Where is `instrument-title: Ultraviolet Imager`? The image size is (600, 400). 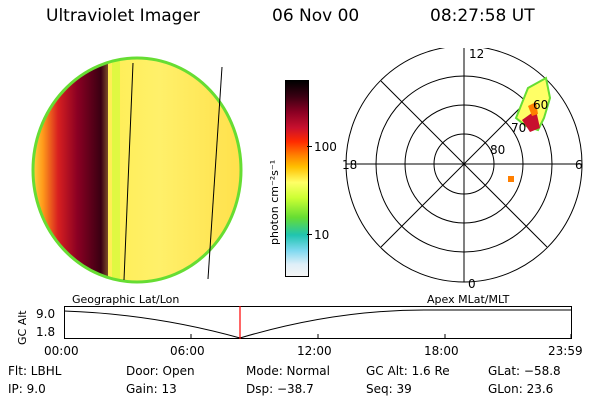
instrument-title: Ultraviolet Imager is located at coordinates (123, 16).